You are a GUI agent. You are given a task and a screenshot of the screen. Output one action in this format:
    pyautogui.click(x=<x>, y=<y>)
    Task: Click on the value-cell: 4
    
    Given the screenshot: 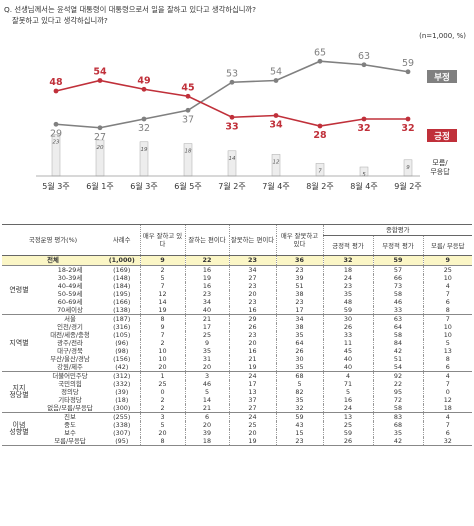 What is the action you would take?
    pyautogui.click(x=447, y=416)
    